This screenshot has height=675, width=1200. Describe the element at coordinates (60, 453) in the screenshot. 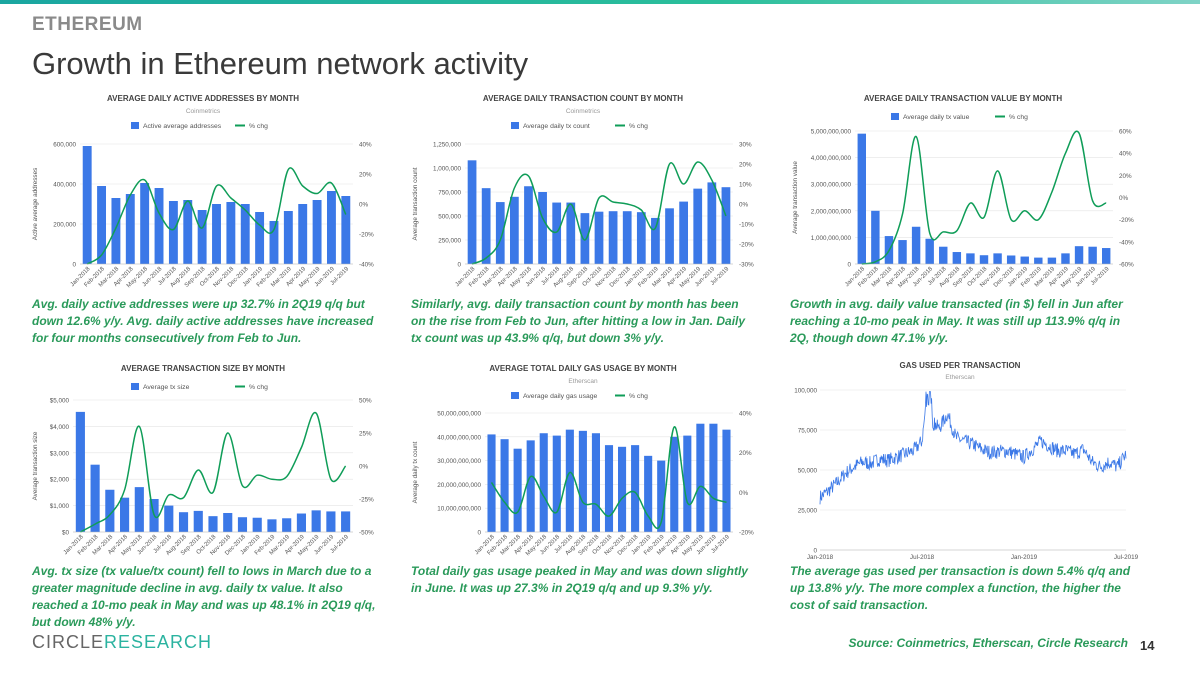

I see `left-tick-label: $3,000` at that location.